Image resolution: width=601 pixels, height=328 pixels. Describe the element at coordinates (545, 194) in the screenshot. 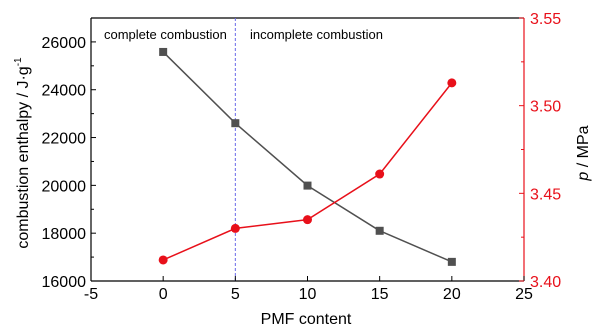

I see `y-right-tick-label: 3.45` at that location.